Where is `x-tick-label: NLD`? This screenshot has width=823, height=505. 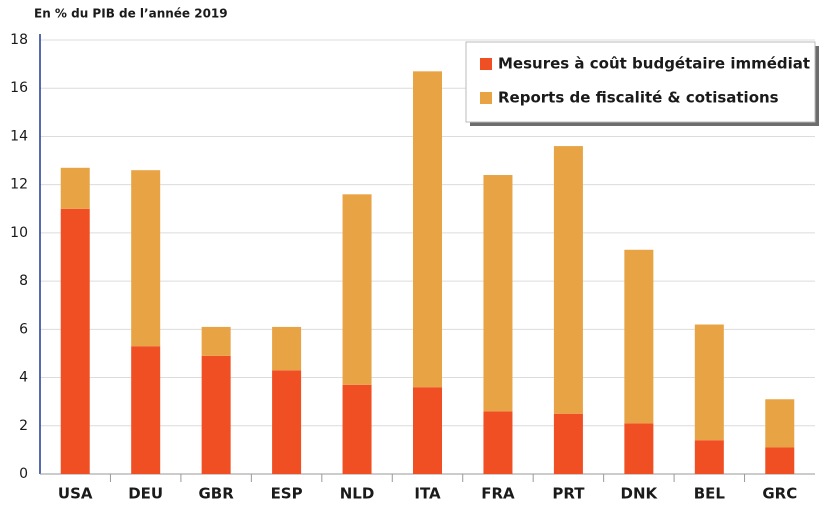 x-tick-label: NLD is located at coordinates (357, 494).